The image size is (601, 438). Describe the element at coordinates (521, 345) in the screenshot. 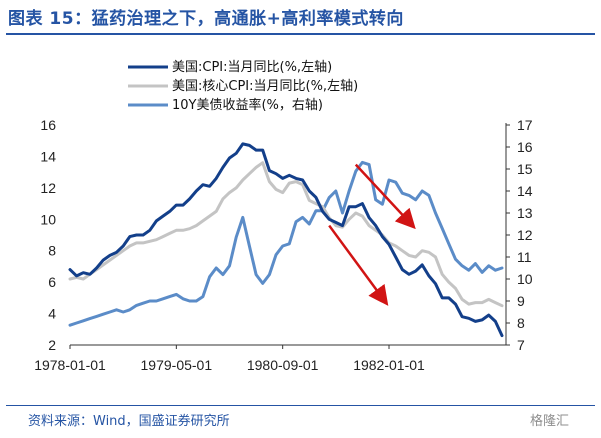

I see `right-y-tick-label: 7` at that location.